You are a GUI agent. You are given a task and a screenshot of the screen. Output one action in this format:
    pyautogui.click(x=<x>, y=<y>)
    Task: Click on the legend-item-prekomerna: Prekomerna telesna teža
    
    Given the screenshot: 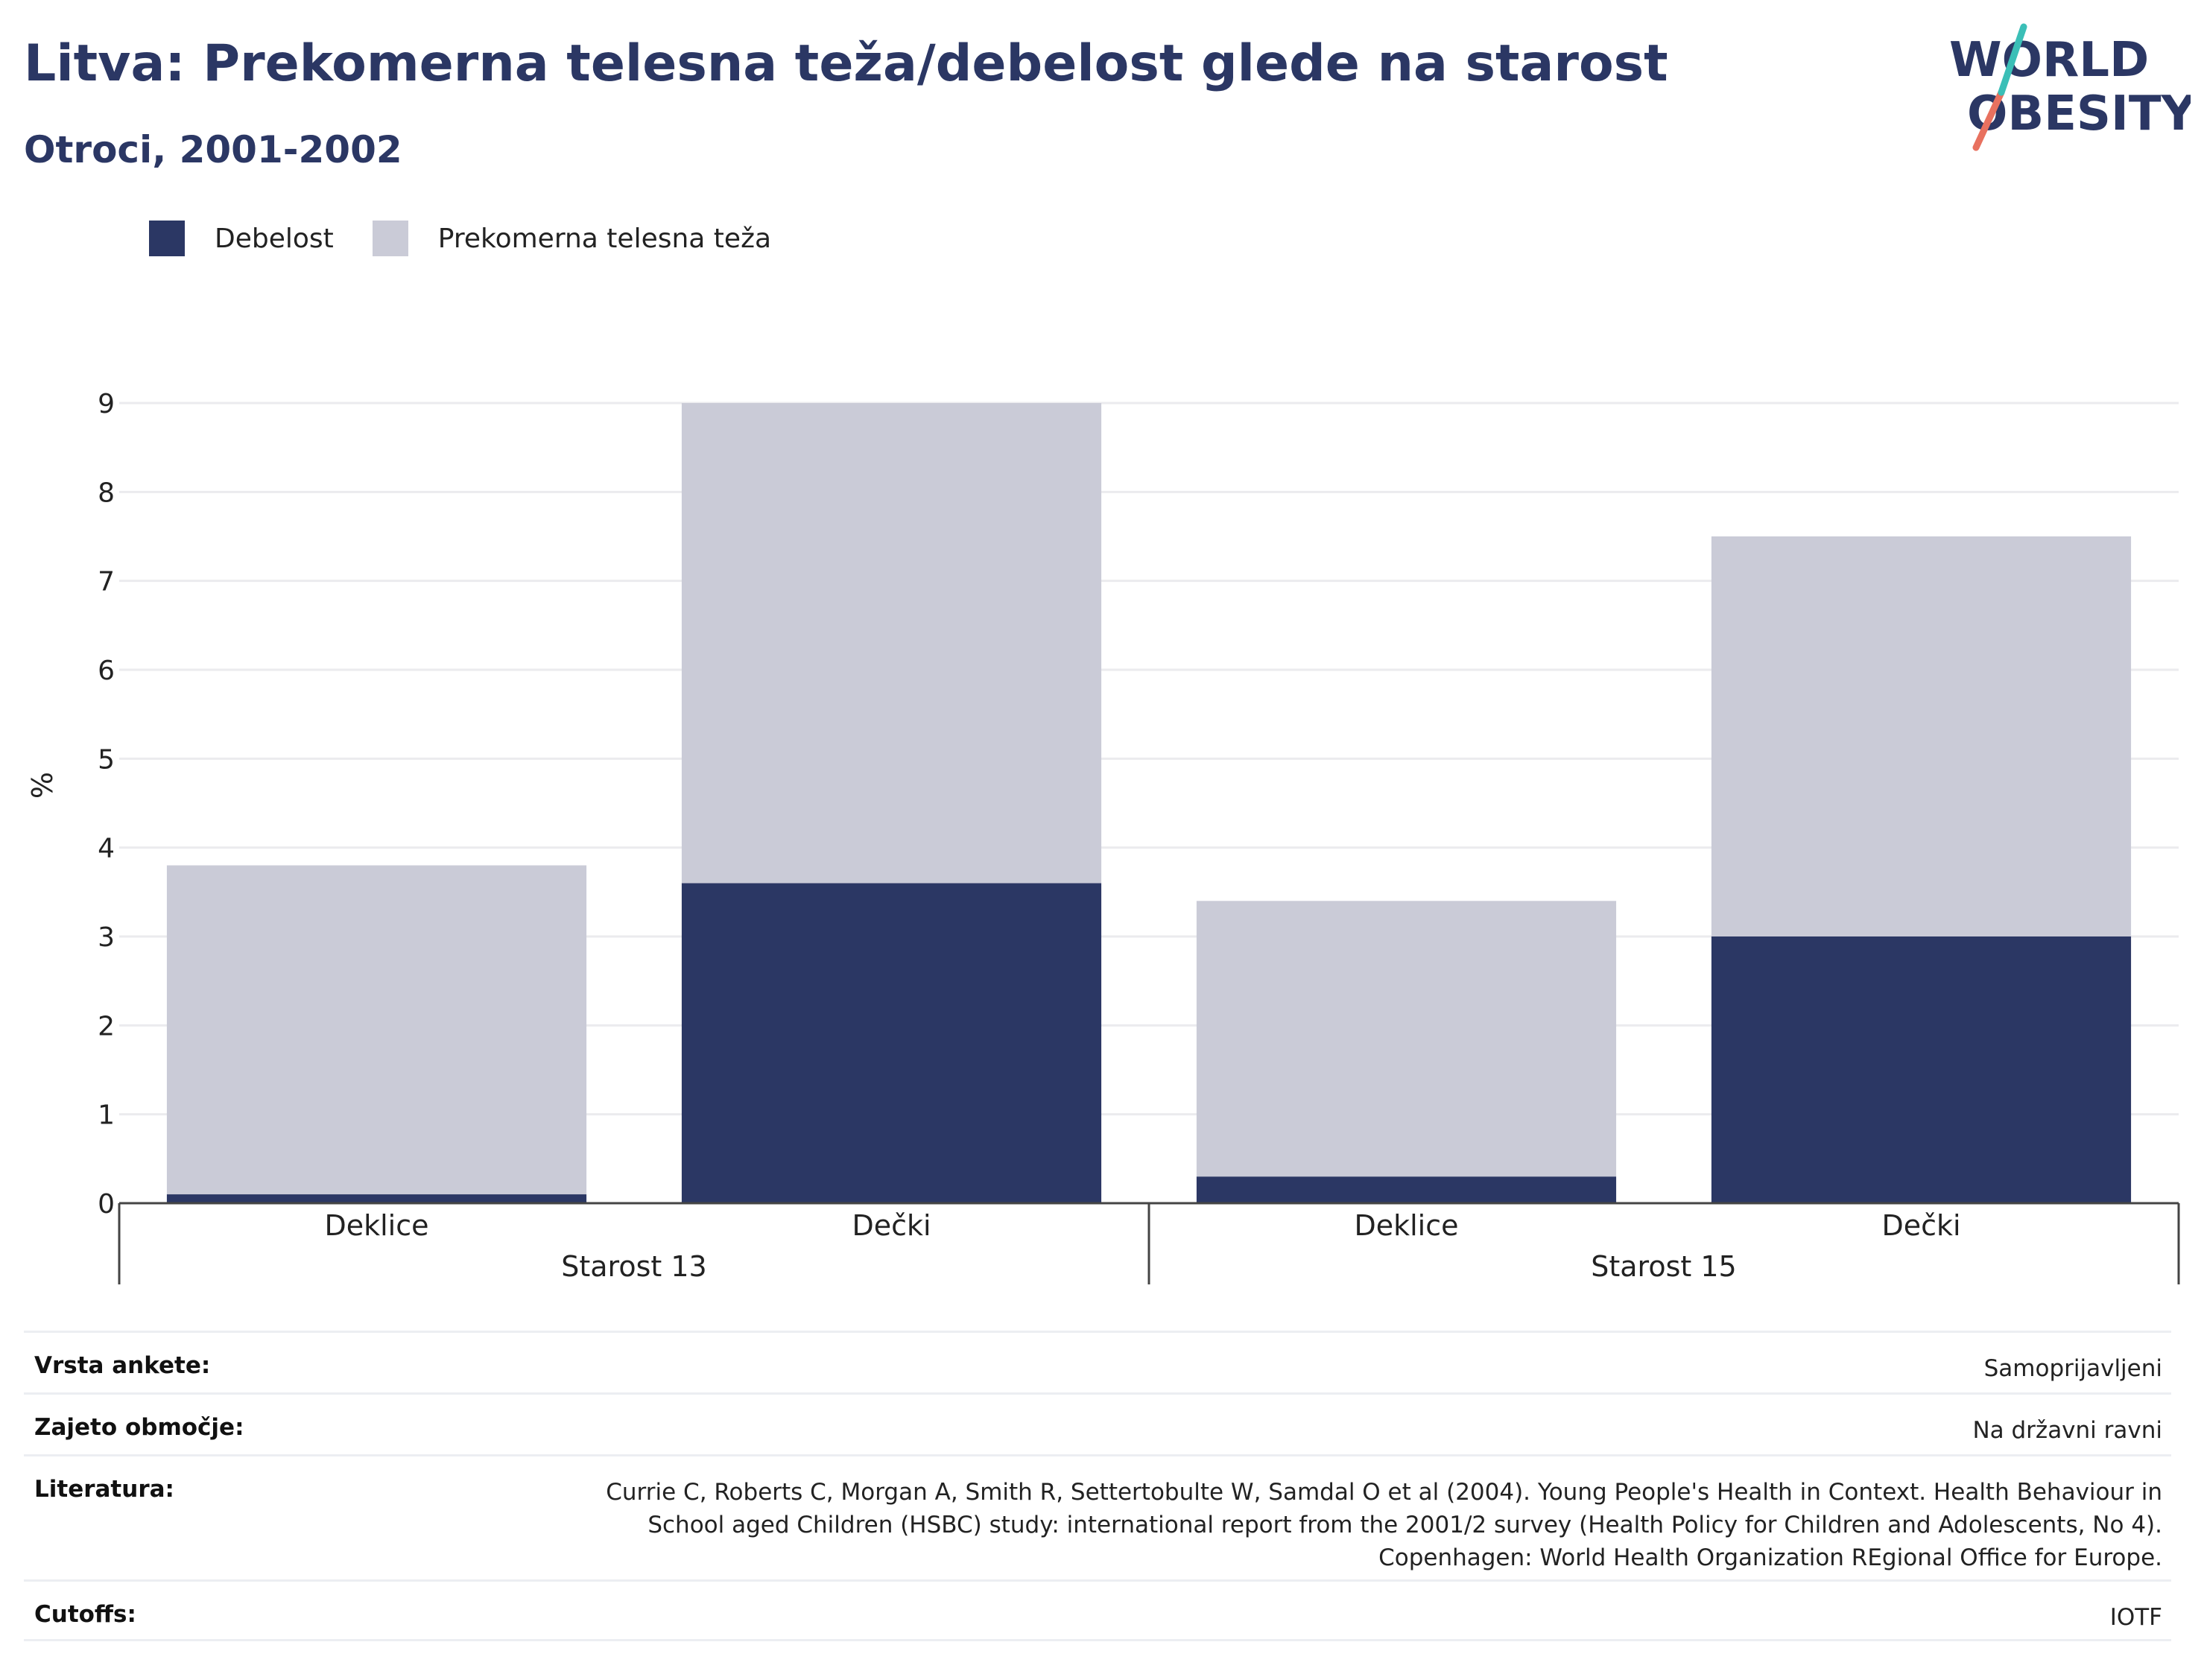 What is the action you would take?
    pyautogui.click(x=572, y=238)
    